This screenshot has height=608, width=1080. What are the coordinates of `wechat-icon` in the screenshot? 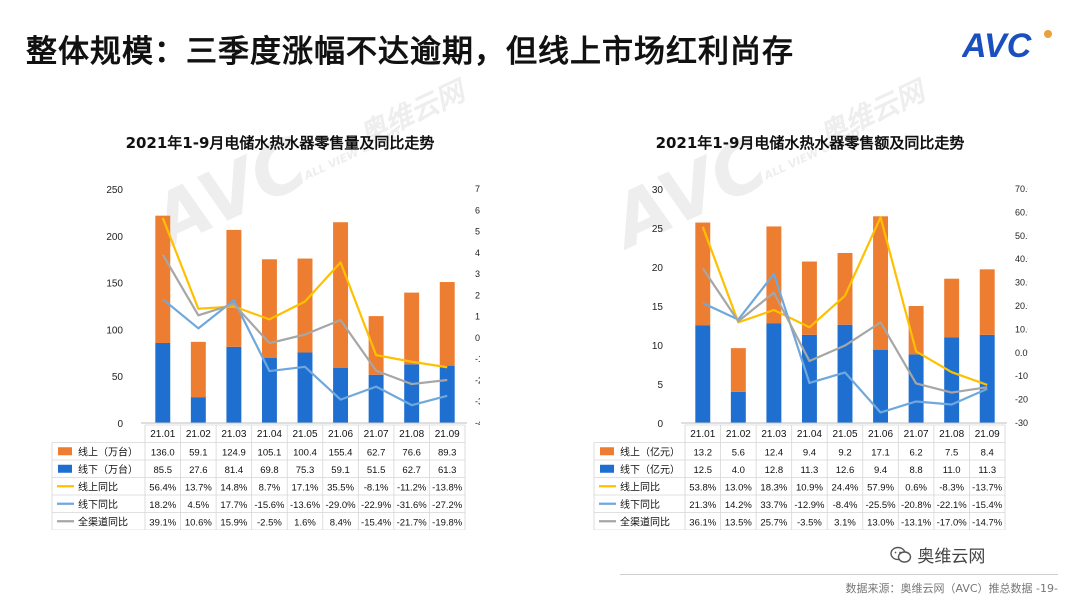 It's located at (901, 554).